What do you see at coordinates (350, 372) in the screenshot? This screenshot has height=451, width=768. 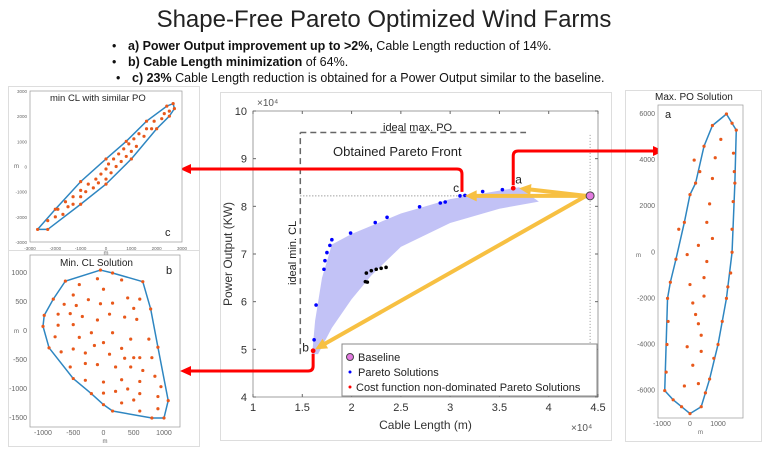 I see `legend-pareto-marker` at bounding box center [350, 372].